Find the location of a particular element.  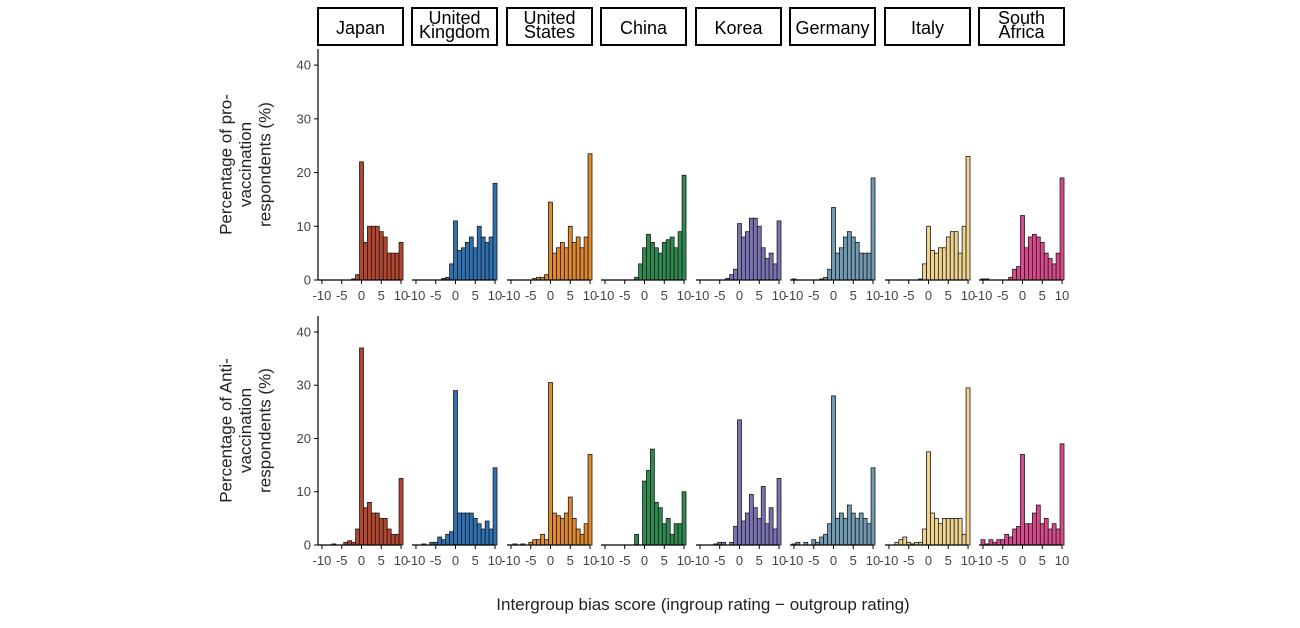

y-axis-title-line: respondents (%) is located at coordinates (264, 164).